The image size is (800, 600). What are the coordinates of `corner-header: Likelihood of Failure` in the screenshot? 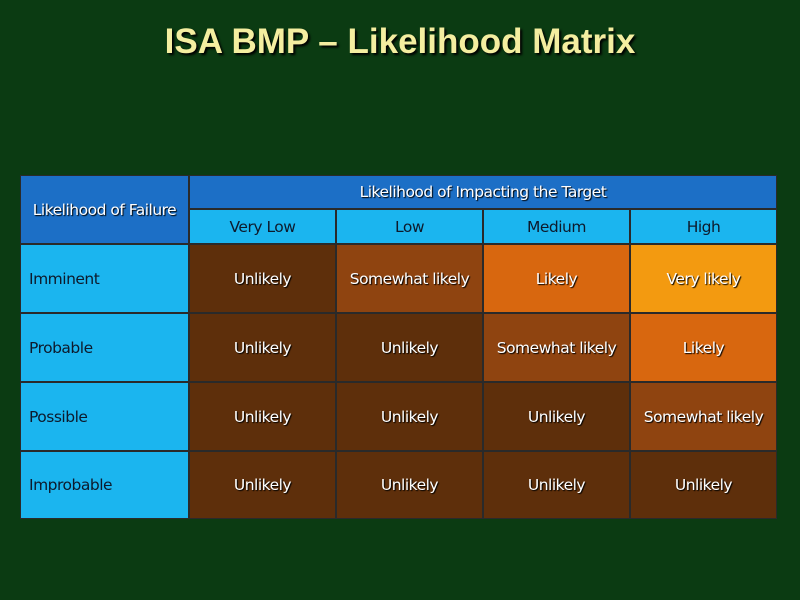 It's located at (104, 209).